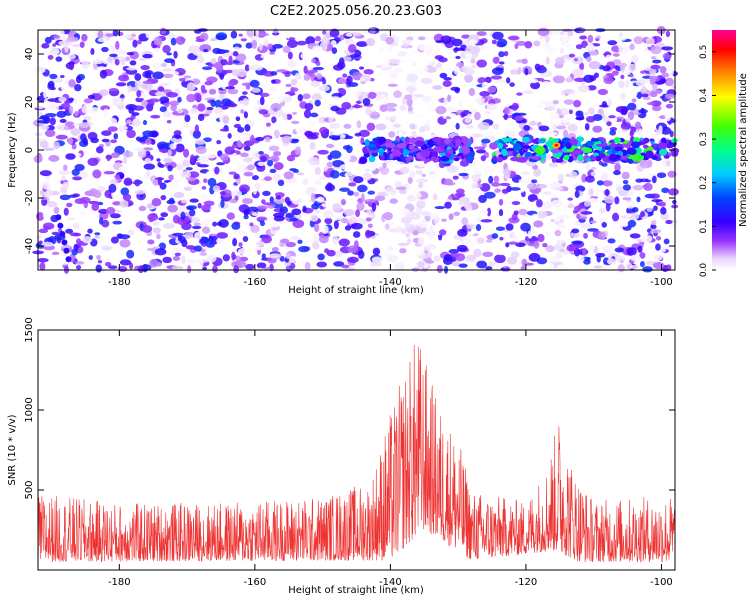  What do you see at coordinates (743, 150) in the screenshot?
I see `colorbar-label: Normalized spectral amplitude` at bounding box center [743, 150].